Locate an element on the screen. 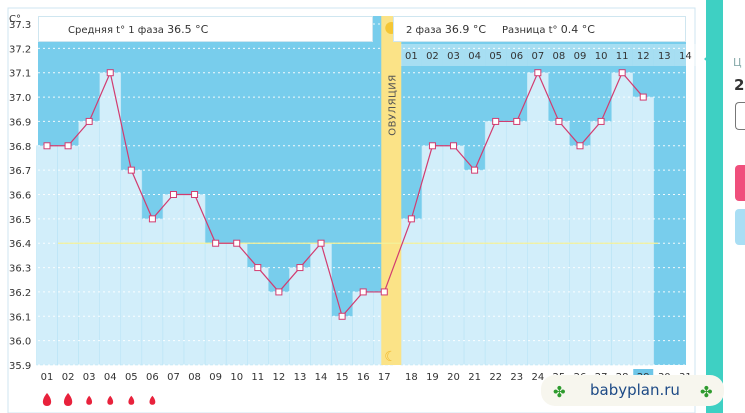  y-tick-label: 37.1 is located at coordinates (20, 74).